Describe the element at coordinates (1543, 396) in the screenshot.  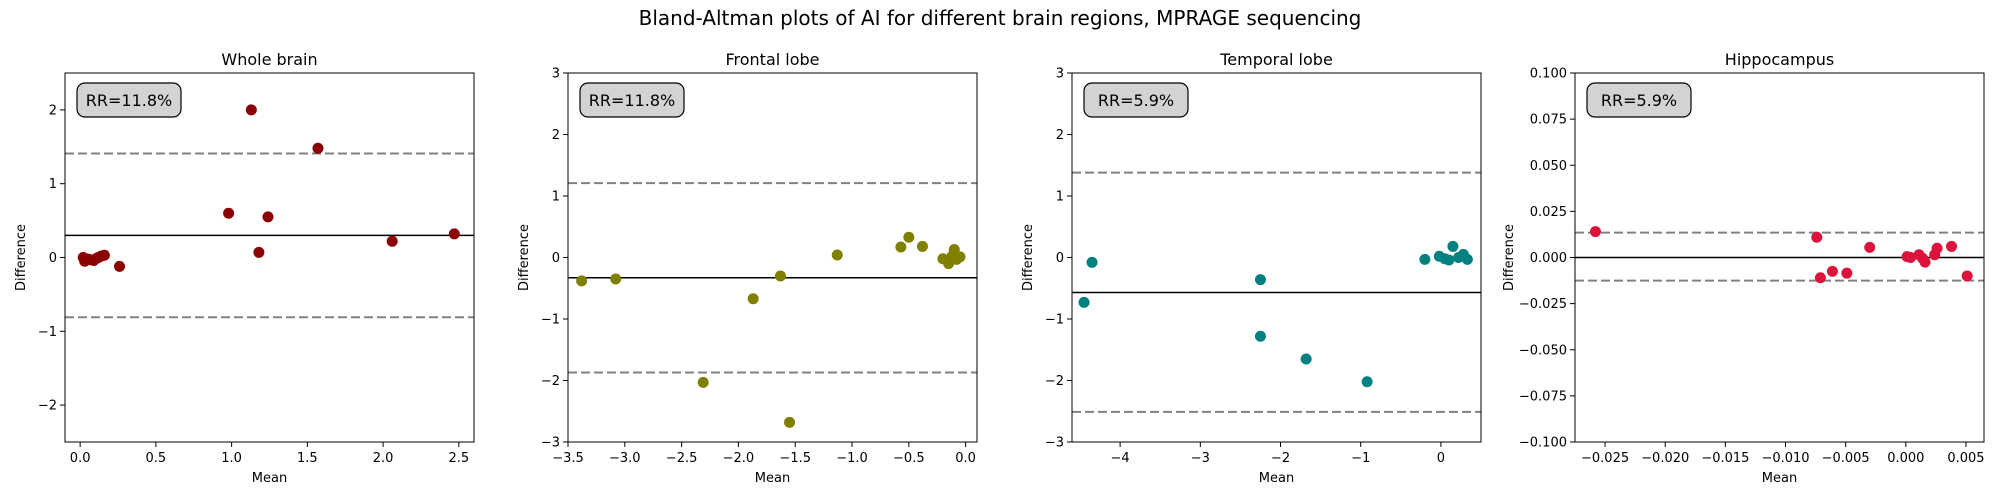
I see `y-tick-label: −0.075` at that location.